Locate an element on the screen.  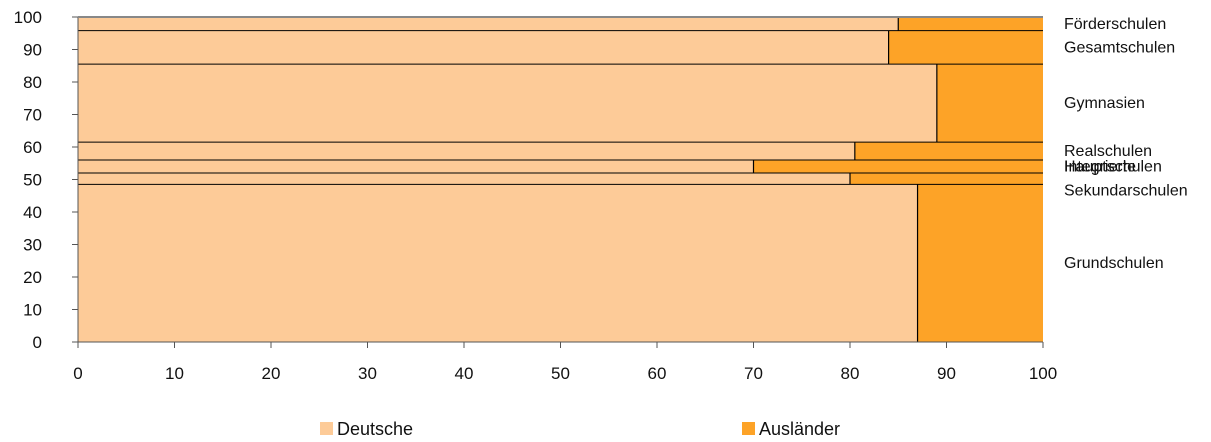
x-tick-label-1: 10 is located at coordinates (174, 373).